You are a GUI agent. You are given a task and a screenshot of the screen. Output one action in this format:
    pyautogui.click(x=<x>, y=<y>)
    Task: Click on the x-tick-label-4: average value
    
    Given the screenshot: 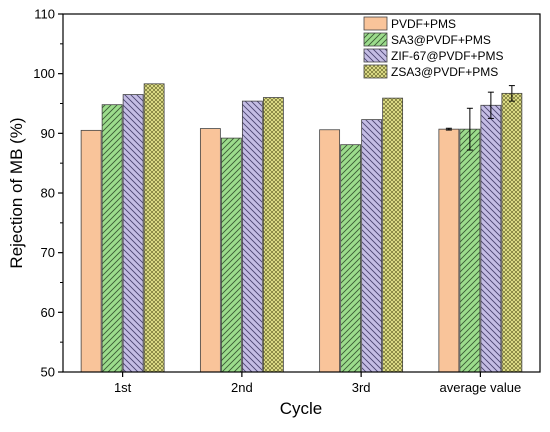 What is the action you would take?
    pyautogui.click(x=481, y=387)
    